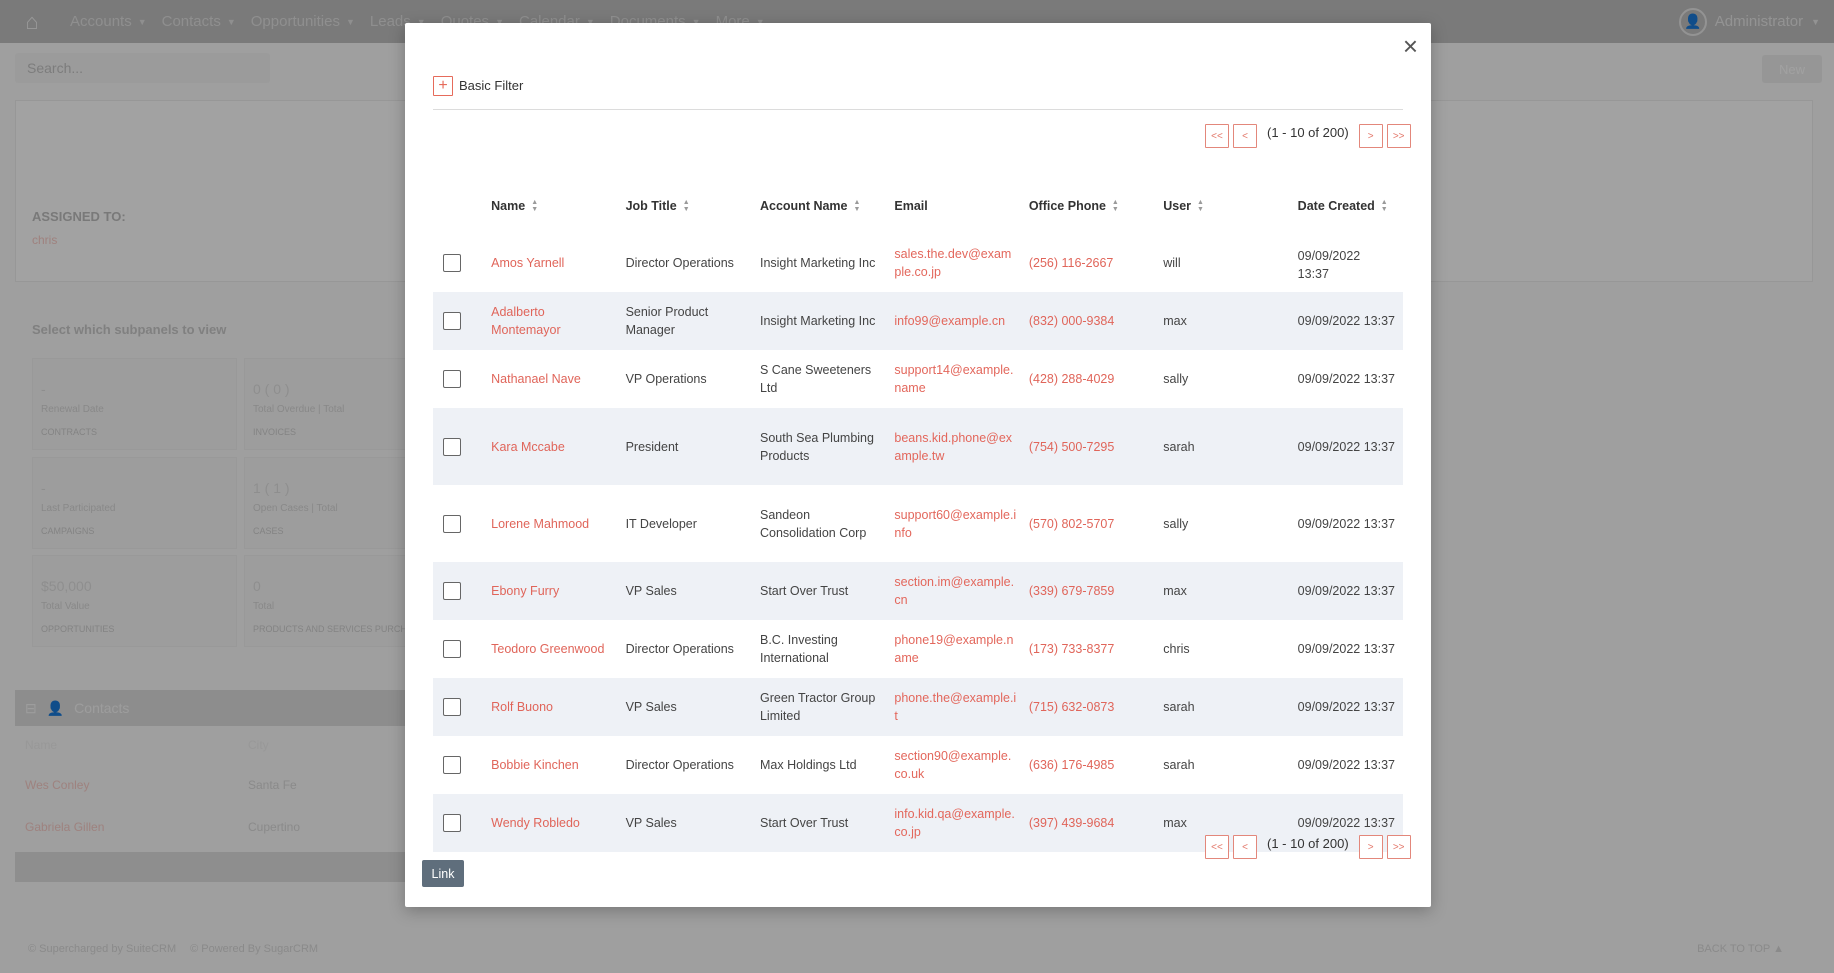 Image resolution: width=1834 pixels, height=973 pixels. What do you see at coordinates (110, 21) in the screenshot?
I see `nav-item-accounts: Accounts ▼` at bounding box center [110, 21].